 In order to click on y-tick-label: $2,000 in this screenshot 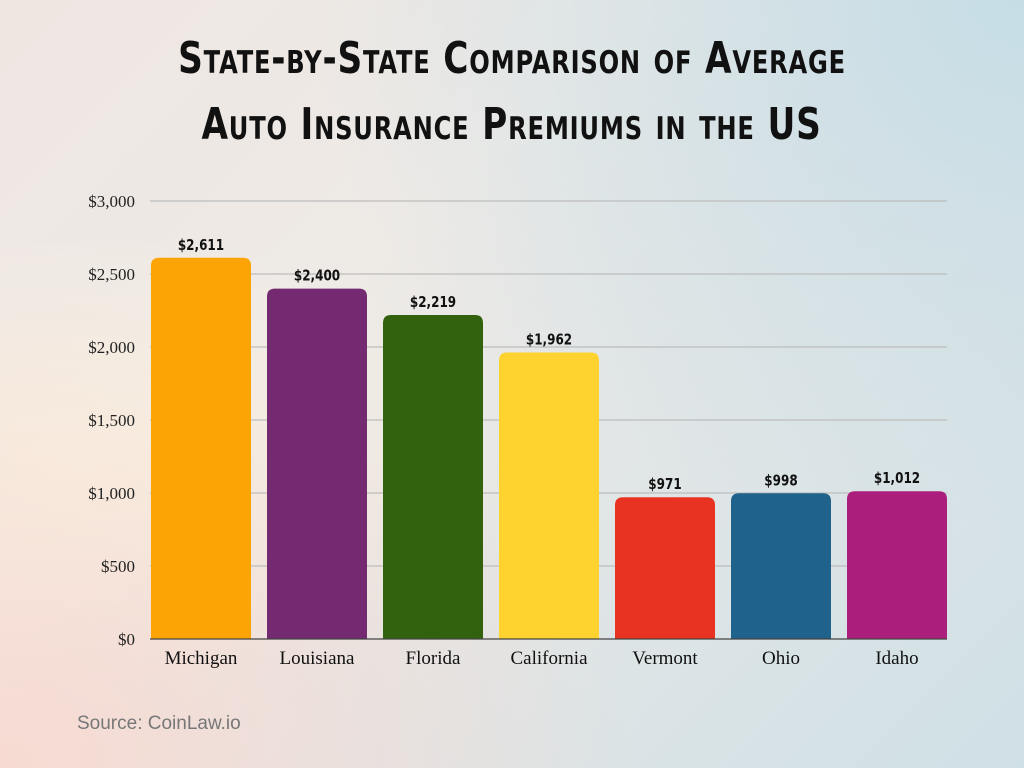, I will do `click(111, 347)`.